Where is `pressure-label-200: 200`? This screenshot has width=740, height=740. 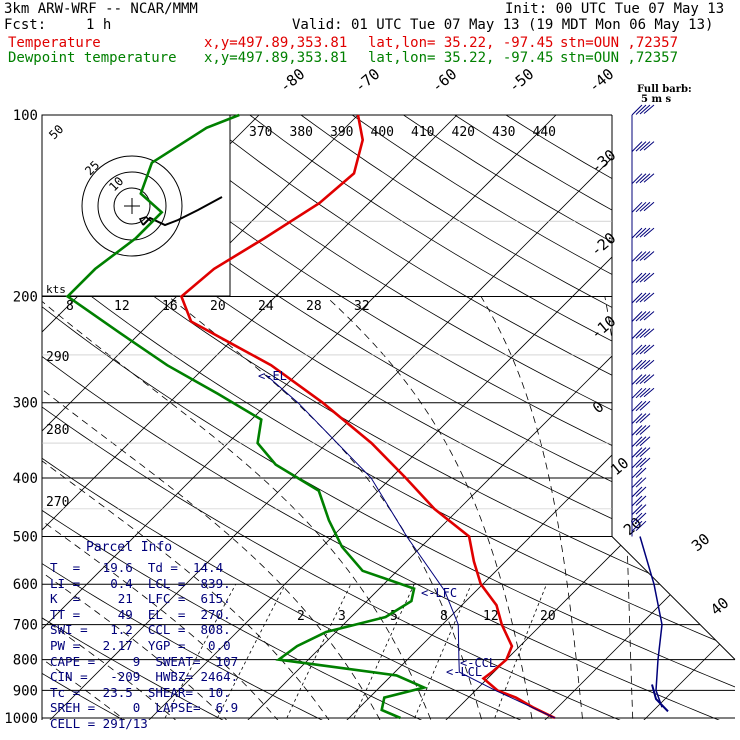 pressure-label-200: 200 is located at coordinates (25, 298).